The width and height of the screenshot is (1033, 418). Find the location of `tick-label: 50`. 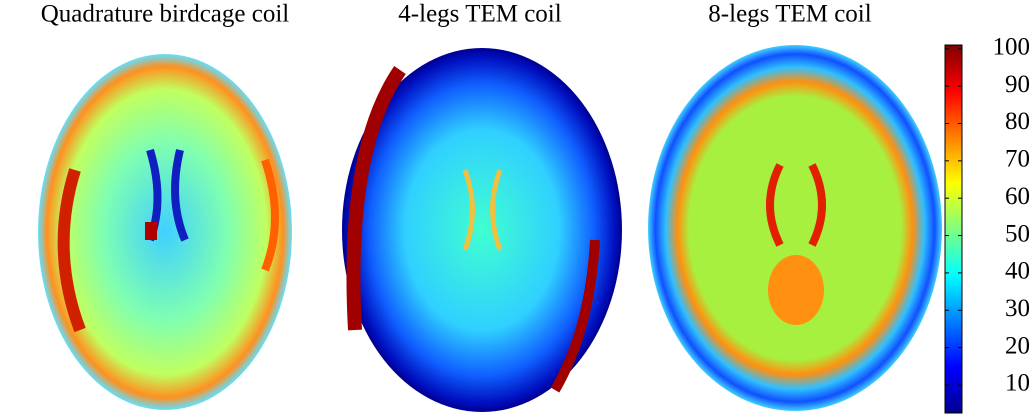

tick-label: 50 is located at coordinates (1017, 233).